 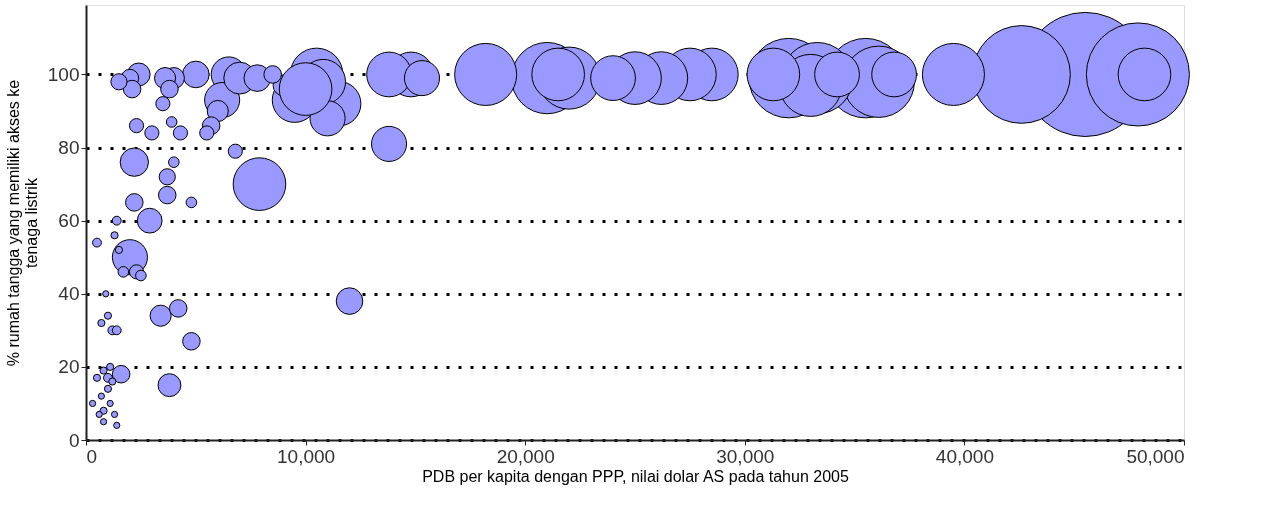 What do you see at coordinates (69, 221) in the screenshot?
I see `y-tick-label: 60` at bounding box center [69, 221].